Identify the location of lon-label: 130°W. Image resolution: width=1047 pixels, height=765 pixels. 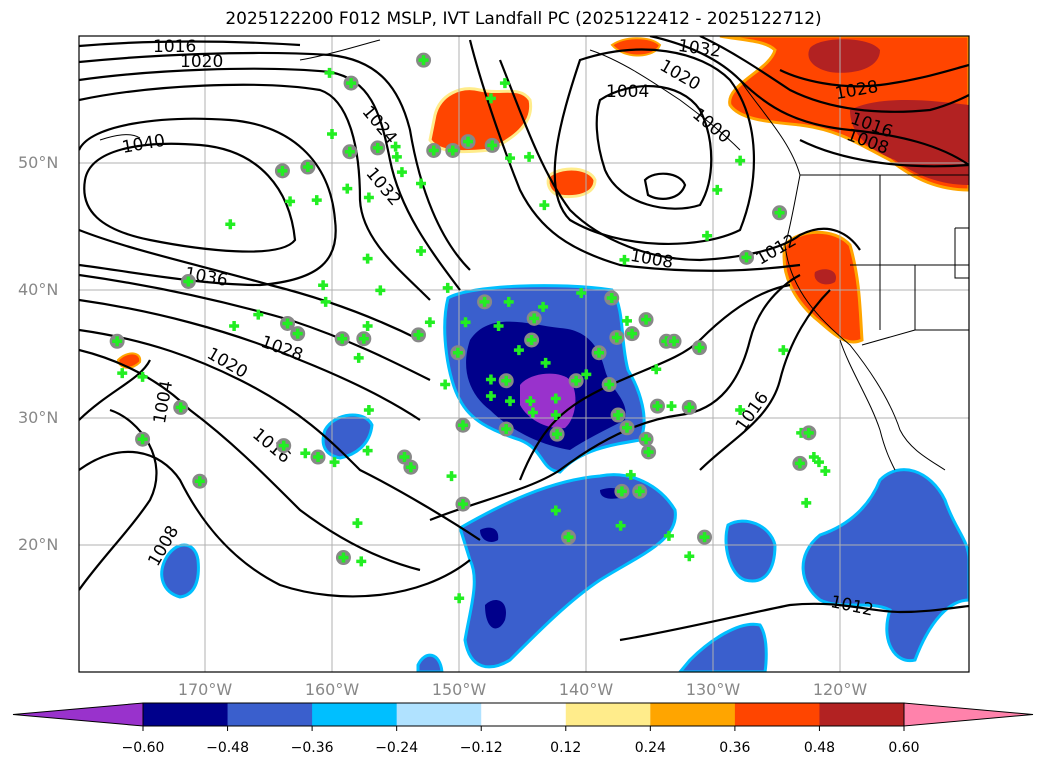
(713, 689).